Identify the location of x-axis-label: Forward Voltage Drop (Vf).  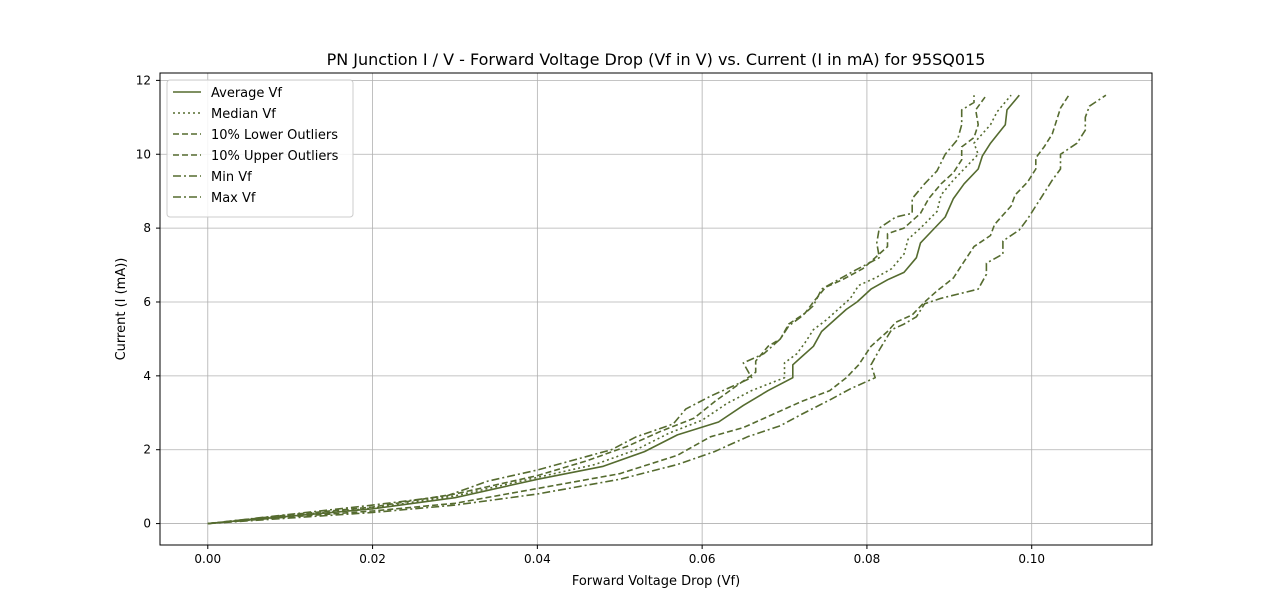
(656, 581).